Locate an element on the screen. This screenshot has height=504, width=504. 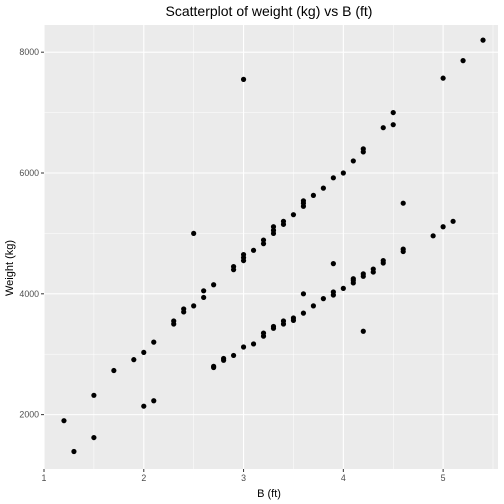
y-axis-title: Weight (kg) is located at coordinates (10, 268).